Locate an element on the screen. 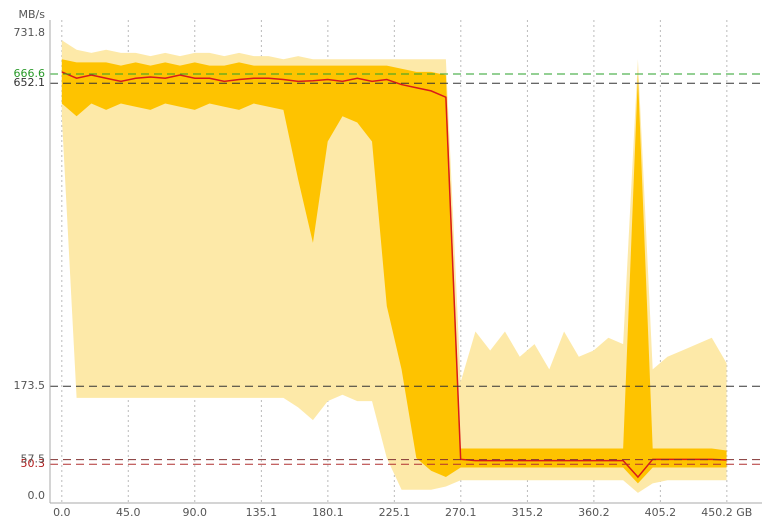 The width and height of the screenshot is (772, 530). y-tick-label: 652.1 is located at coordinates (30, 82).